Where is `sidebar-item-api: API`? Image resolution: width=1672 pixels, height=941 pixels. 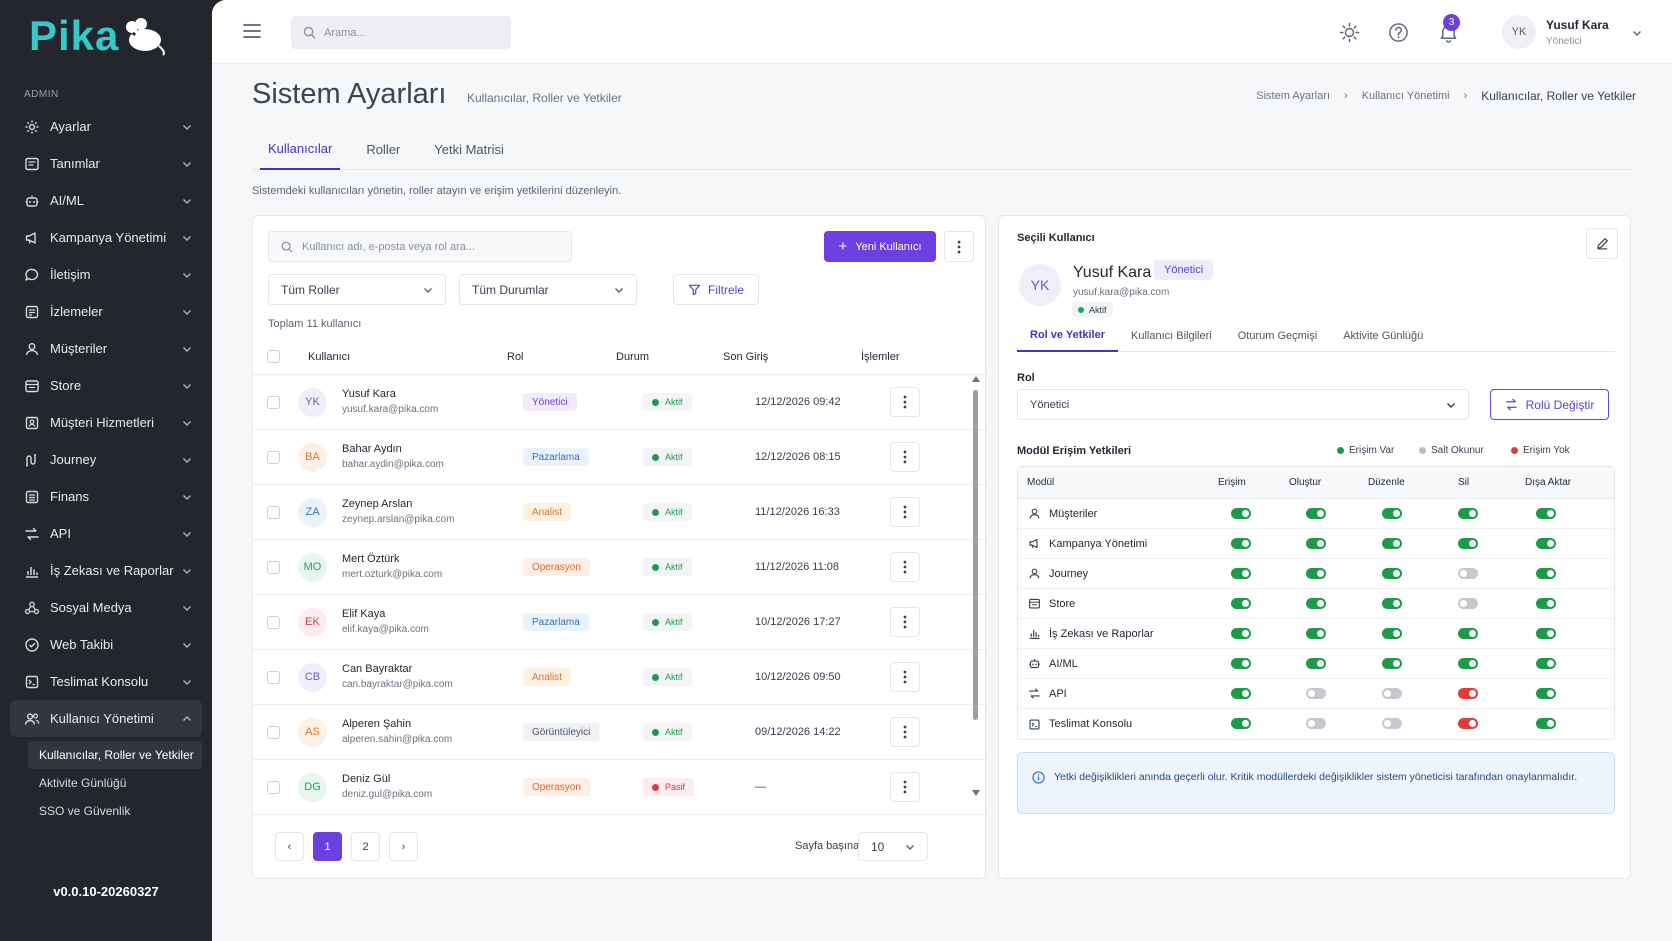
sidebar-item-api: API is located at coordinates (106, 533).